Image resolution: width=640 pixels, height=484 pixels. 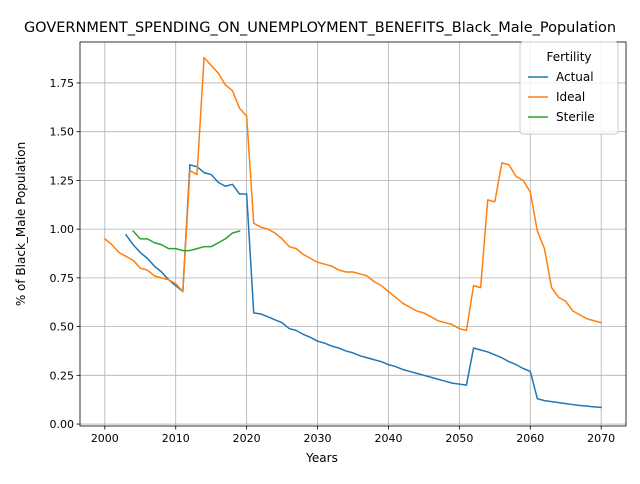 I want to click on legend-box, so click(x=569, y=88).